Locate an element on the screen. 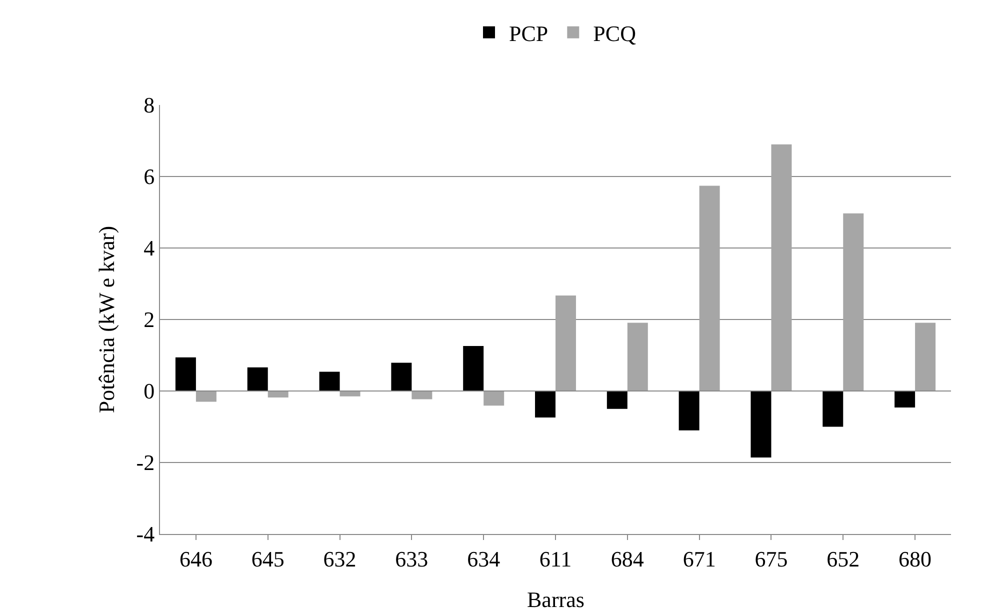  y-tick-label: 6 is located at coordinates (149, 177).